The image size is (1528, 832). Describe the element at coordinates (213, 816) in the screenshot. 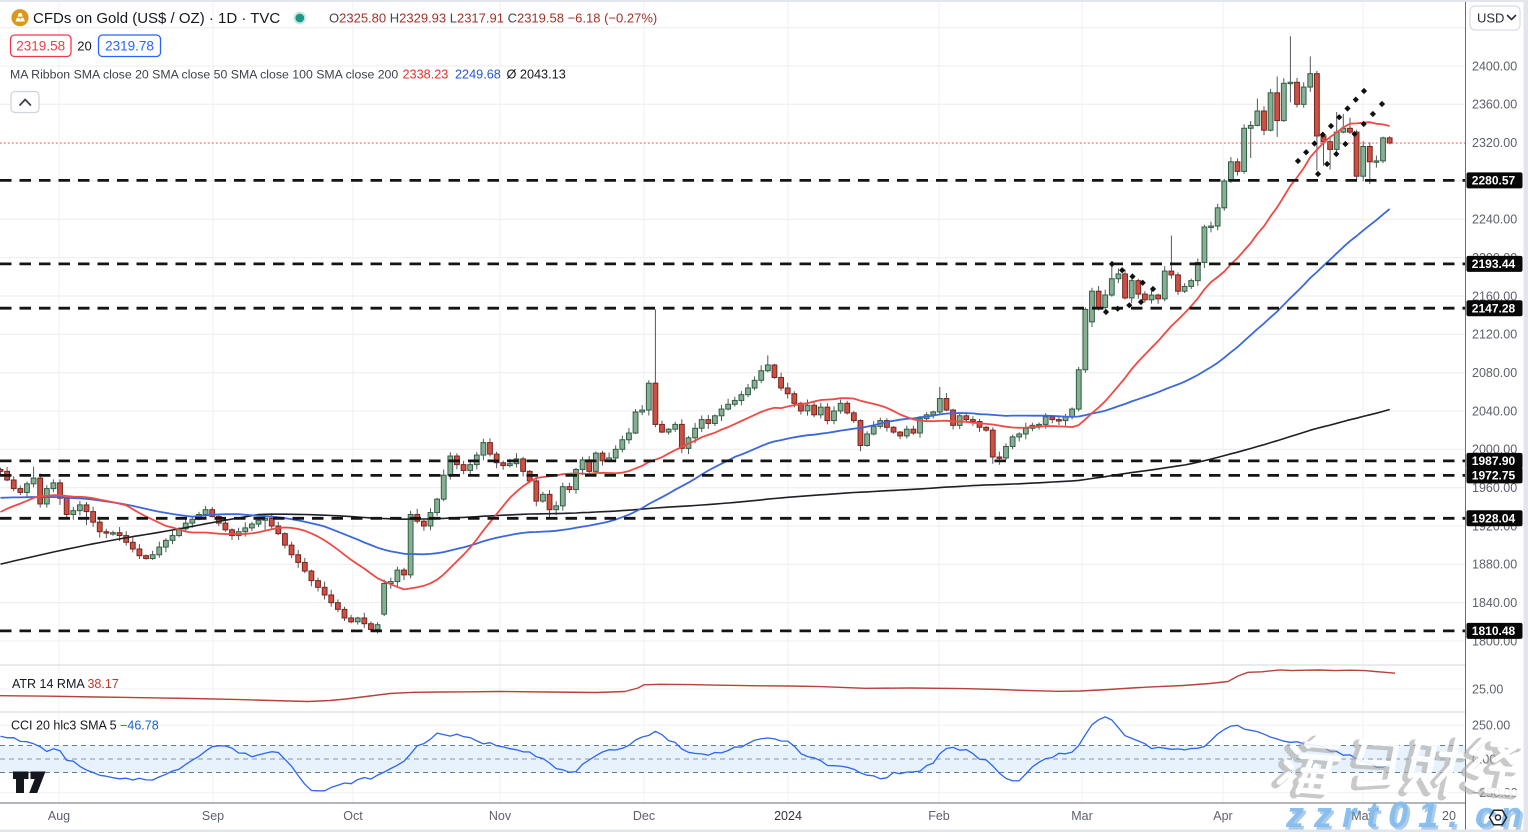

I see `svg-text: Sep` at that location.